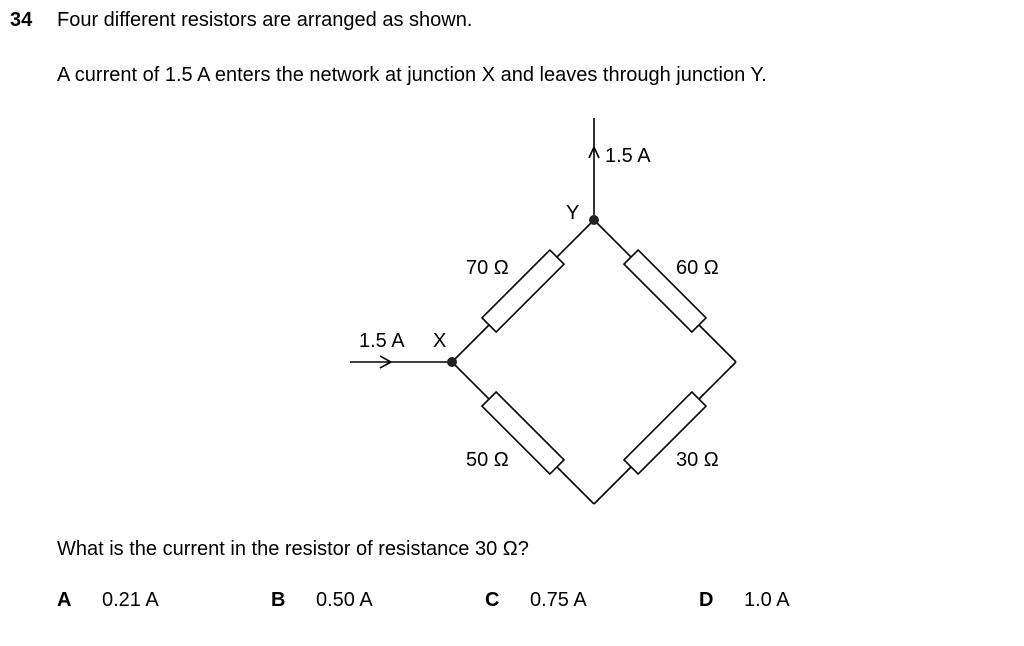  Describe the element at coordinates (523, 291) in the screenshot. I see `resistor-70-body` at that location.